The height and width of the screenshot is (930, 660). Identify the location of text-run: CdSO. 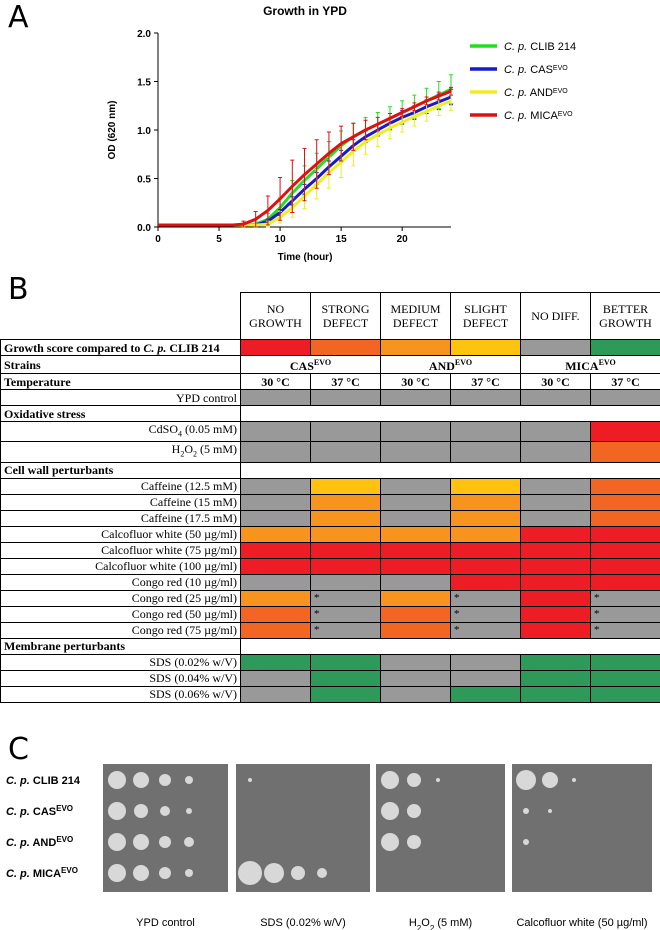
(163, 429).